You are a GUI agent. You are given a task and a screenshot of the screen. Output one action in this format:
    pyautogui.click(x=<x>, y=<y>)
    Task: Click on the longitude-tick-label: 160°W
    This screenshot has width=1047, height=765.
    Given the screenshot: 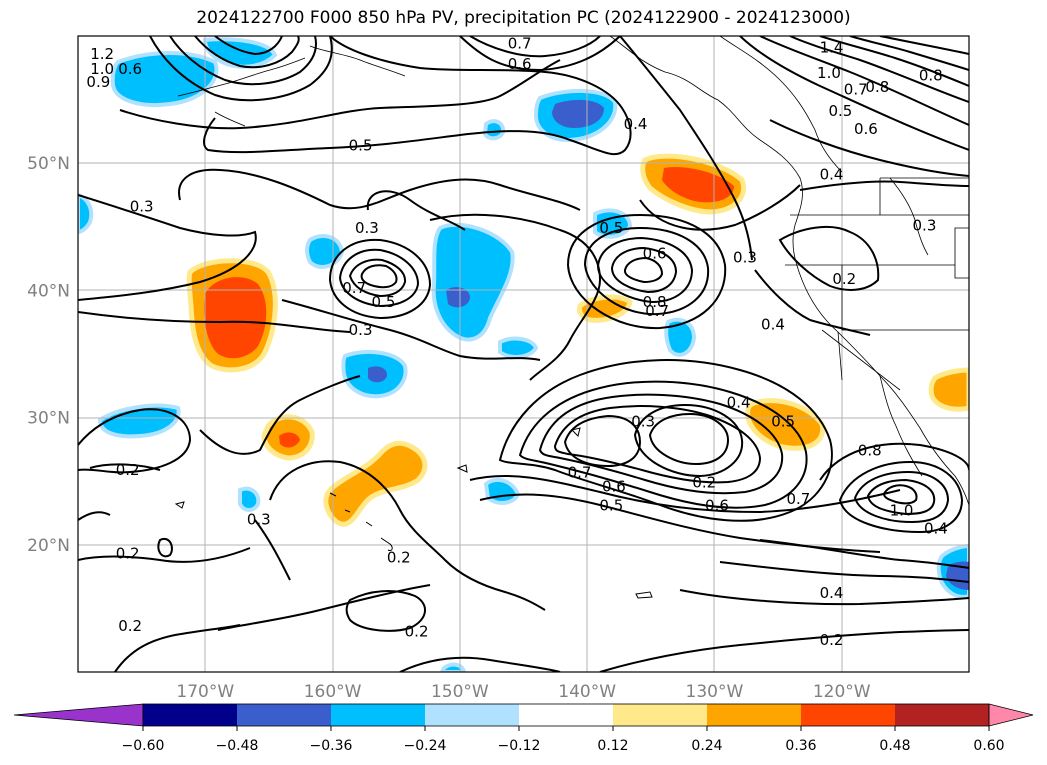 What is the action you would take?
    pyautogui.click(x=333, y=692)
    